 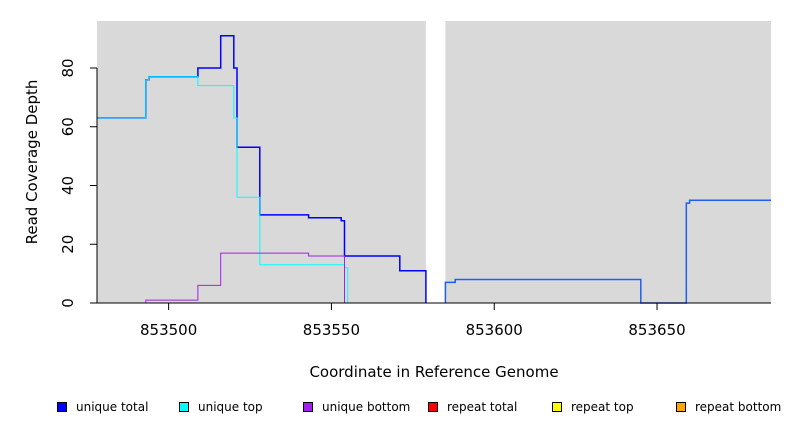 I want to click on y-tick-label-0: 0, so click(x=68, y=303).